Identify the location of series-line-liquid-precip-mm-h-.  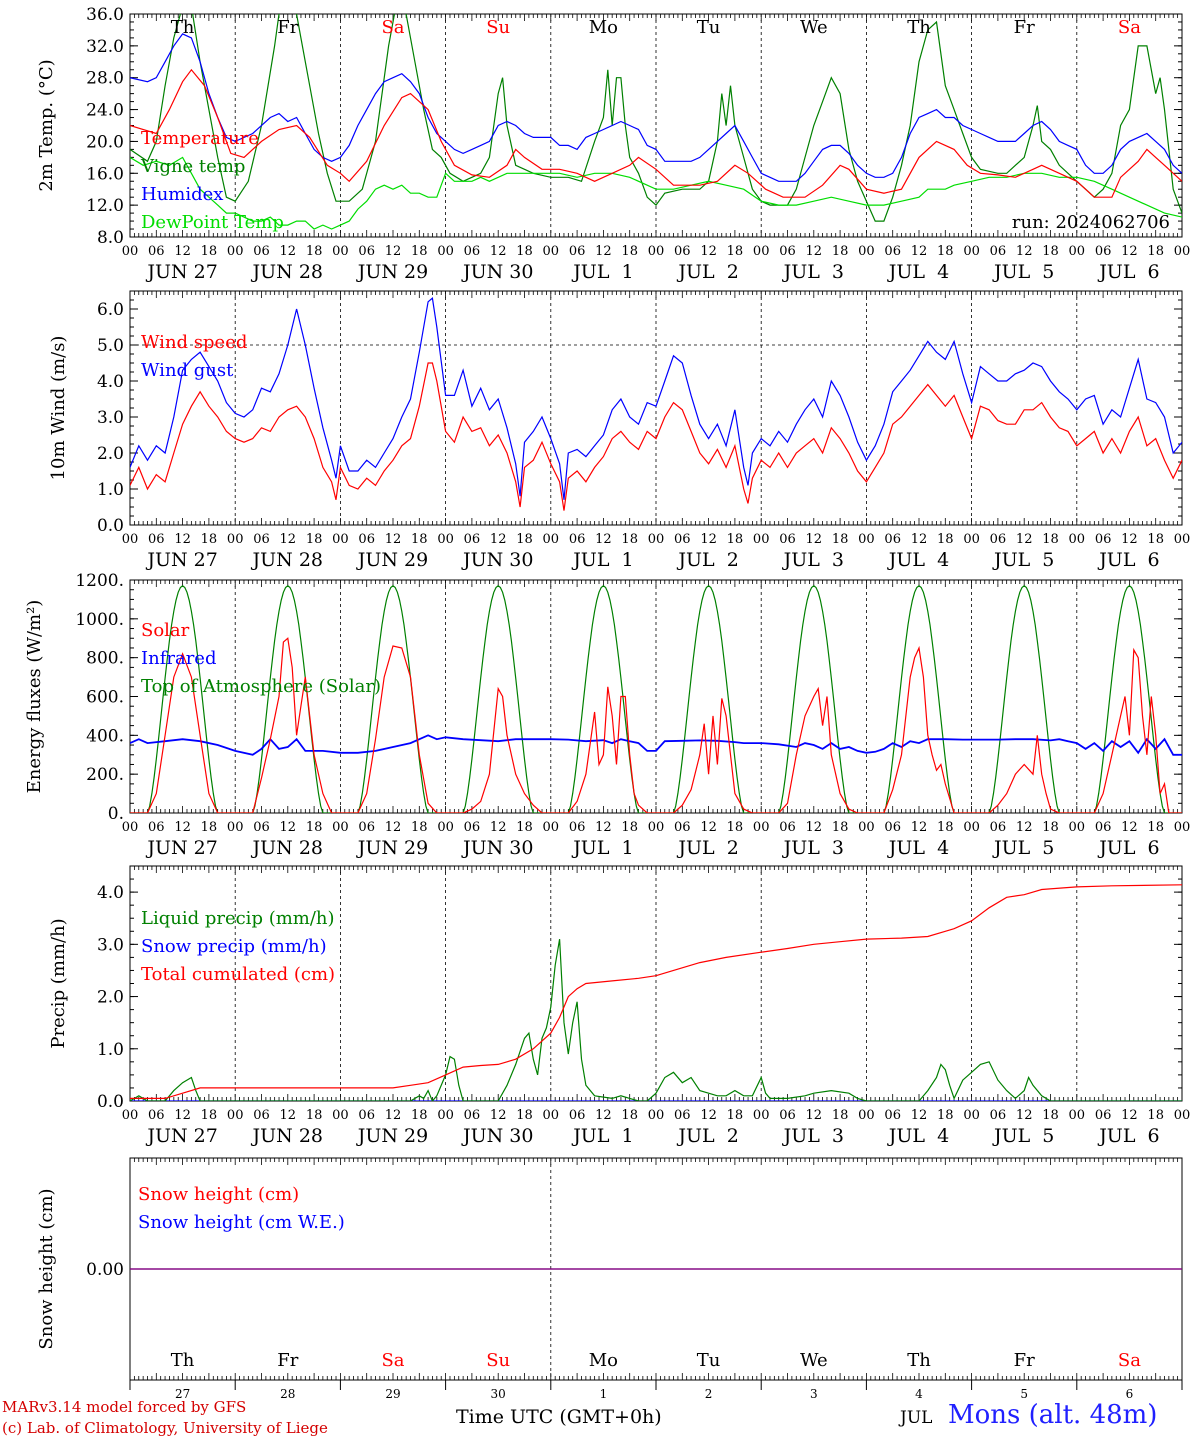
(656, 1020).